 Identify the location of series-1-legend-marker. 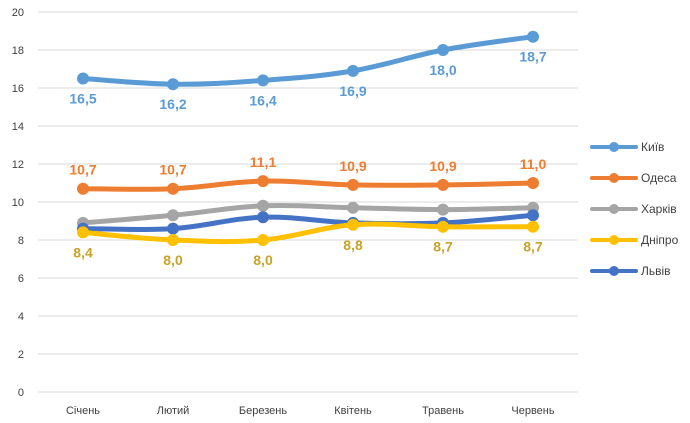
(614, 178).